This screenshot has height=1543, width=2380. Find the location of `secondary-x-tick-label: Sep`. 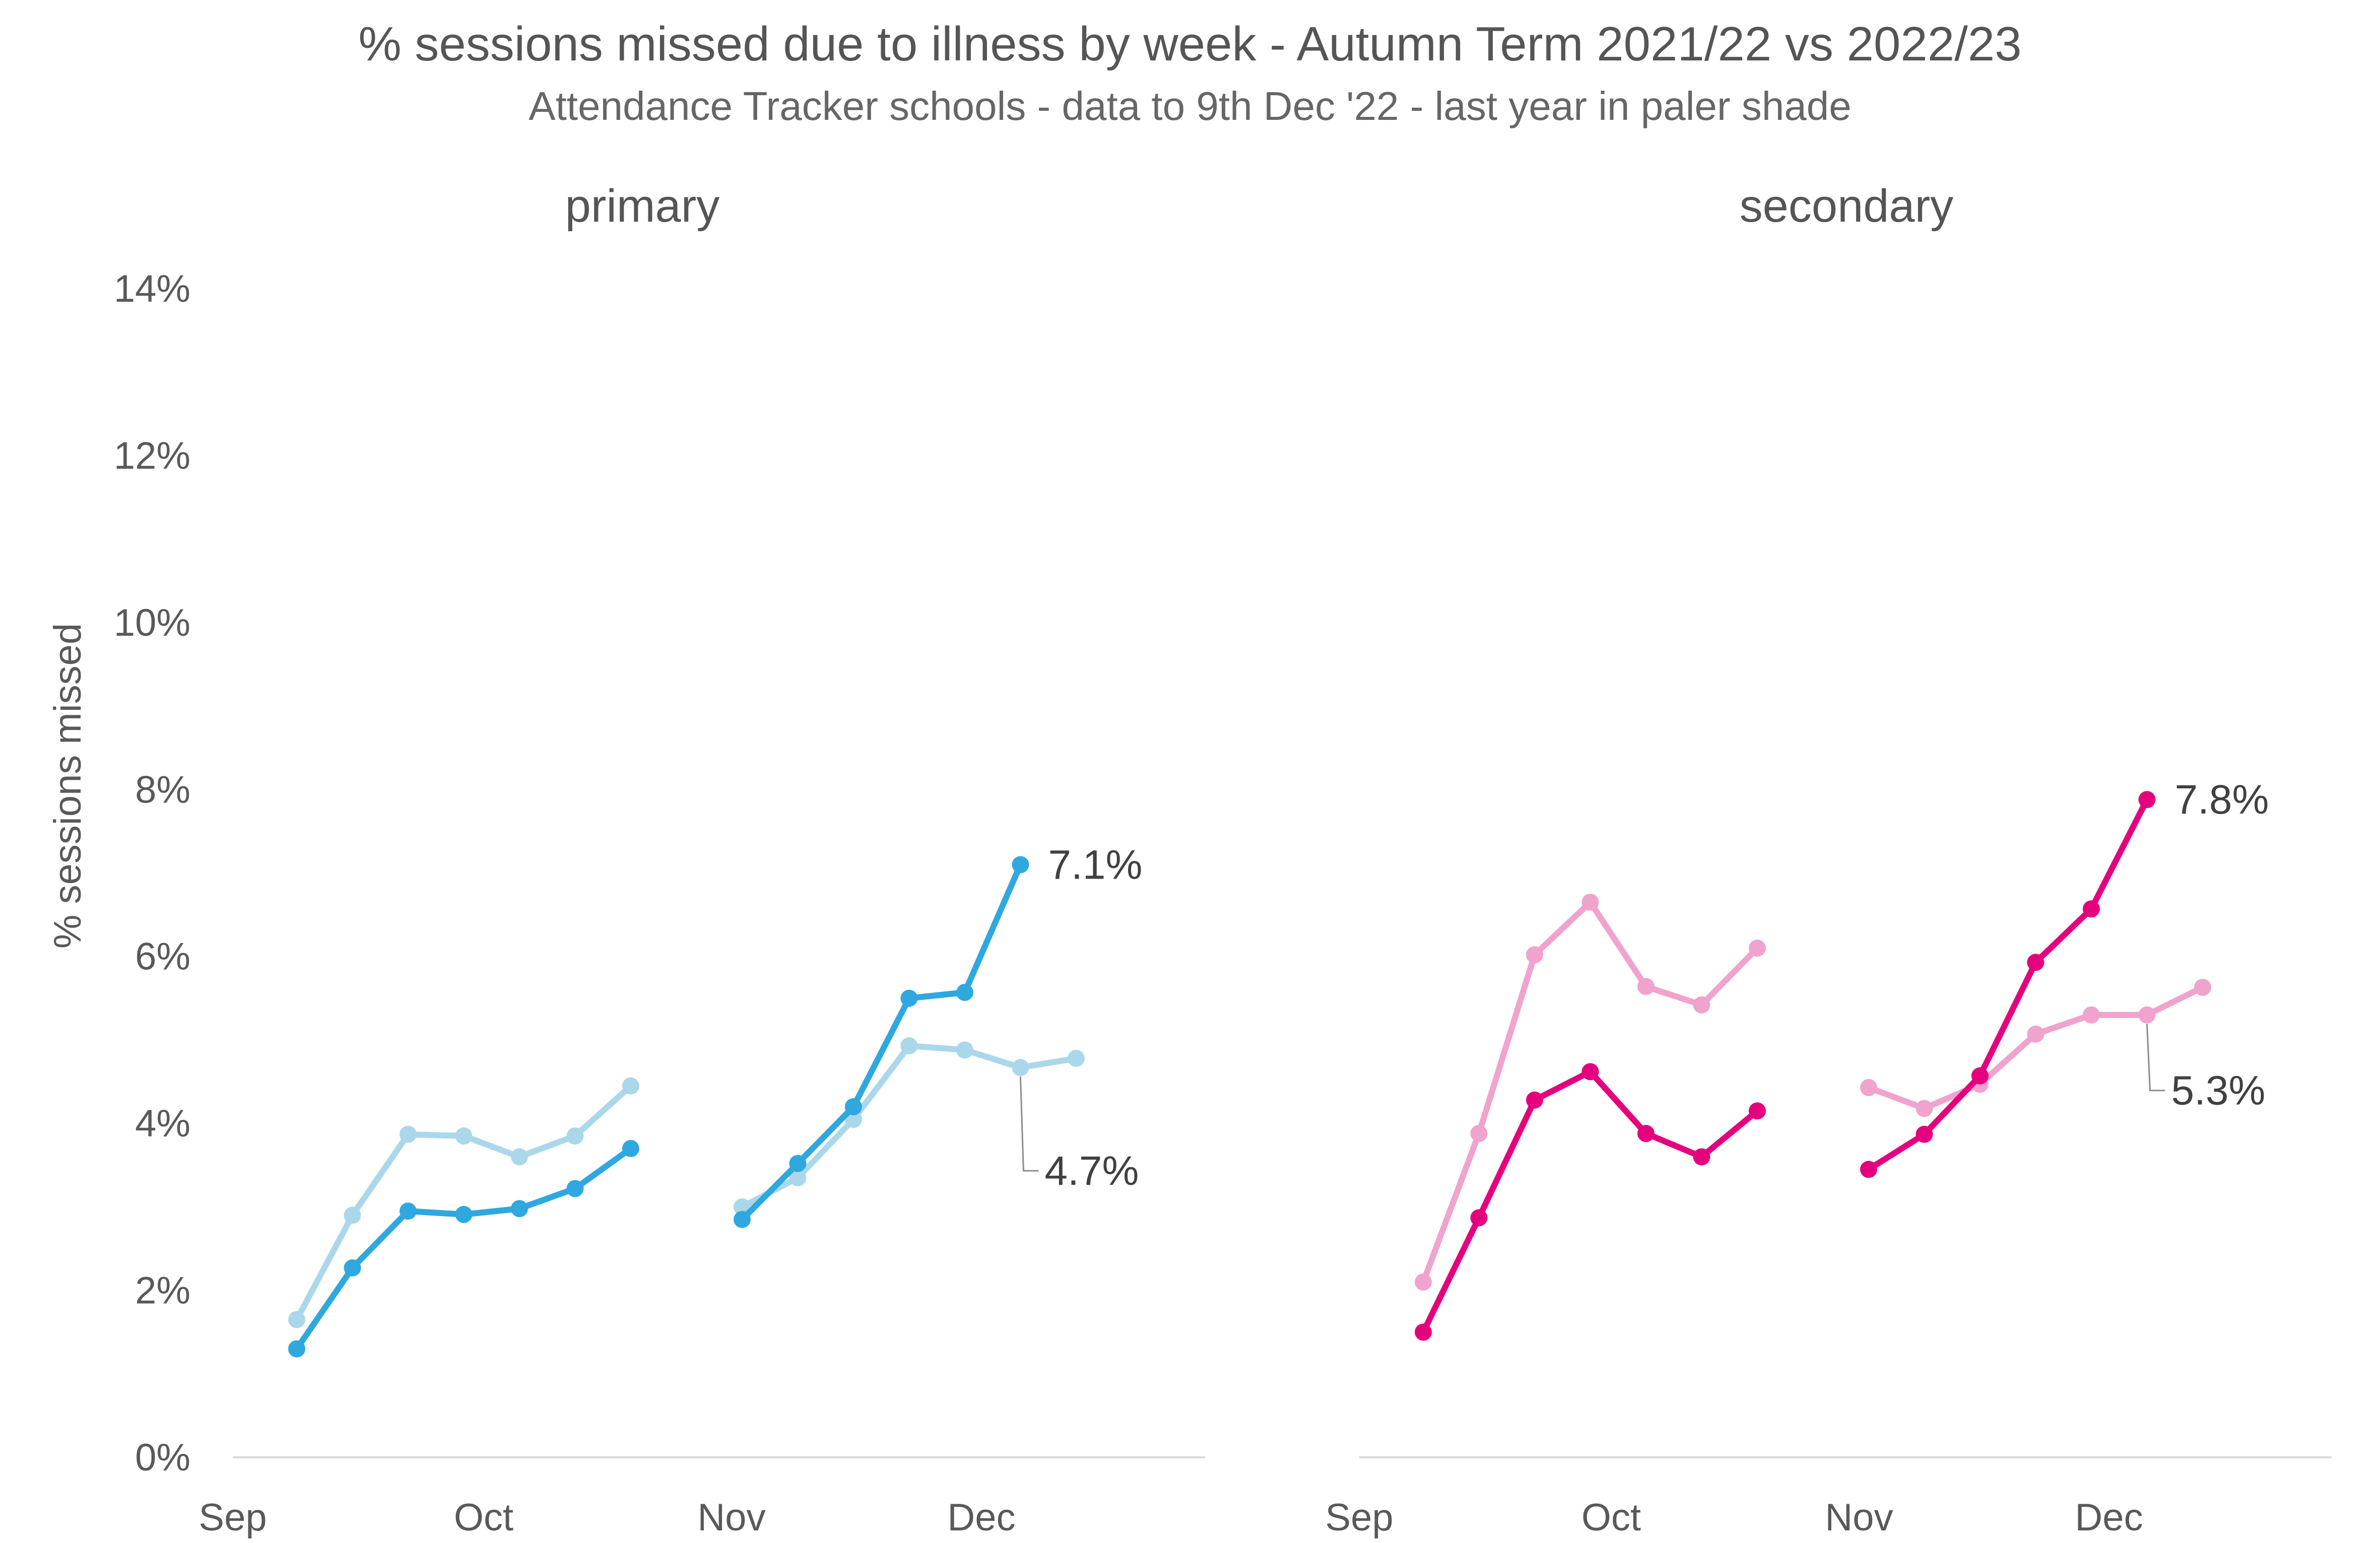

secondary-x-tick-label: Sep is located at coordinates (1359, 1517).